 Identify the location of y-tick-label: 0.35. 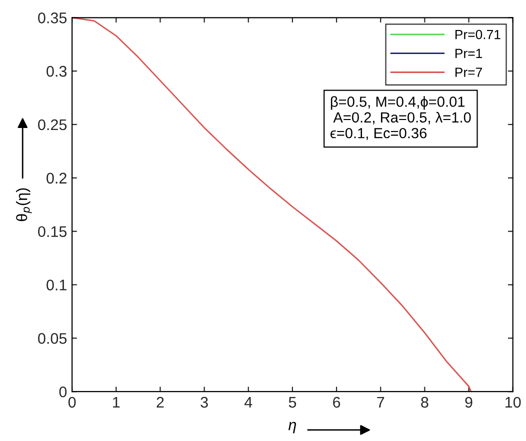
(52, 18).